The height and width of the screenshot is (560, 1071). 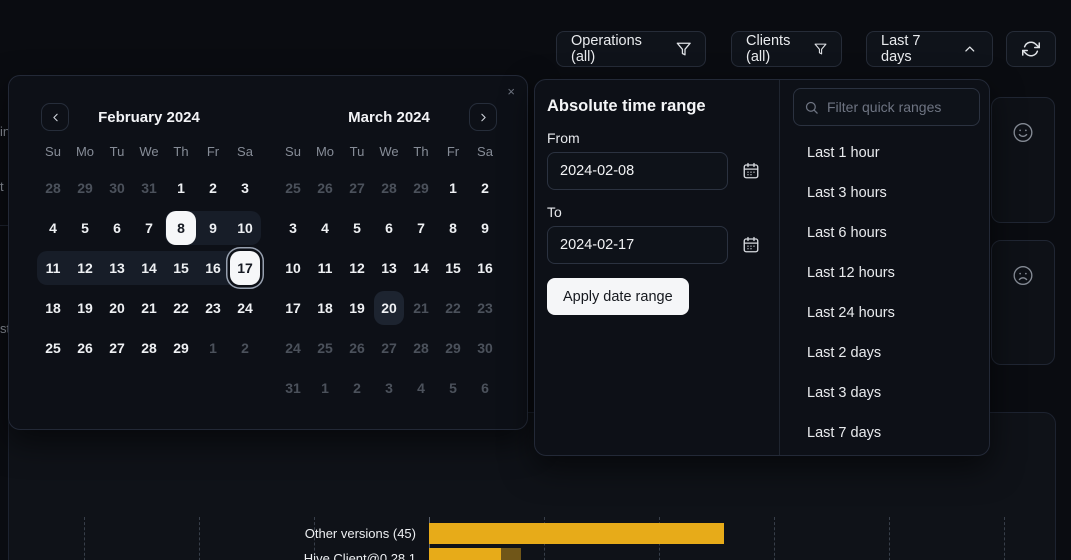 What do you see at coordinates (847, 193) in the screenshot?
I see `quick-range-item: Last 3 hours` at bounding box center [847, 193].